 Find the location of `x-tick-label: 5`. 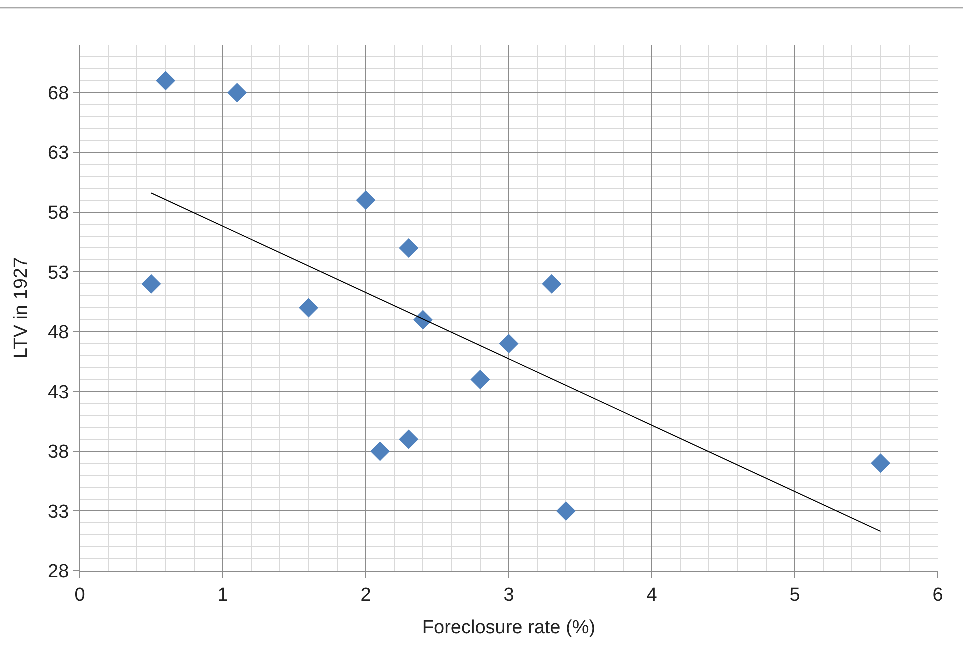

x-tick-label: 5 is located at coordinates (795, 595).